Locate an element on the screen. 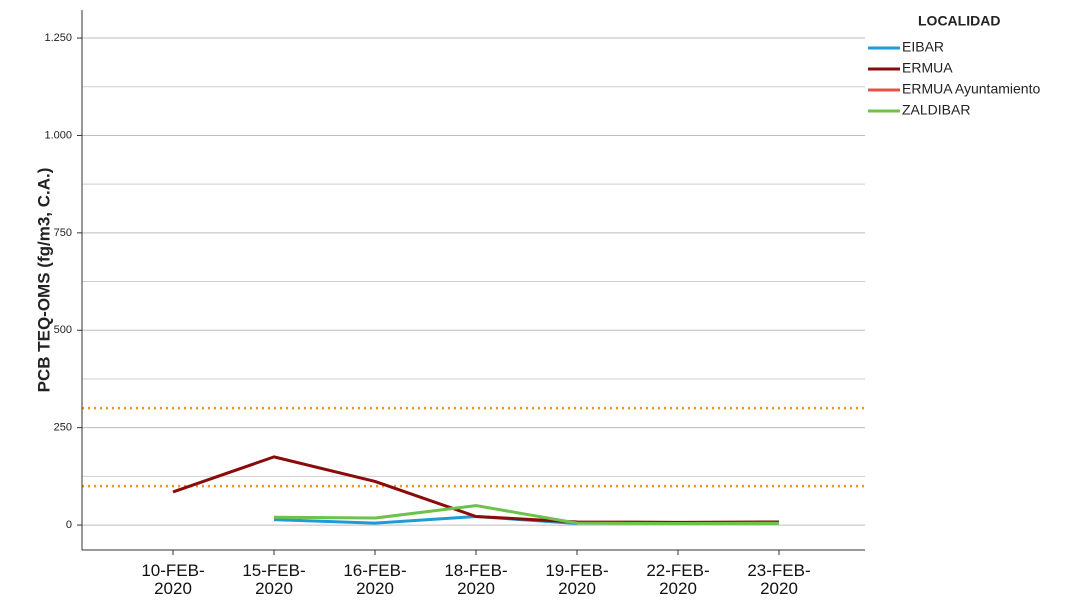  y-tick-label: 1.000 is located at coordinates (58, 135).